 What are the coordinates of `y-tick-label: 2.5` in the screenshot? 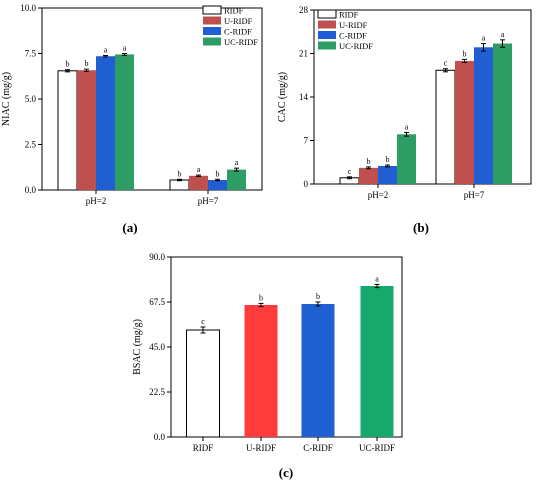 It's located at (31, 145).